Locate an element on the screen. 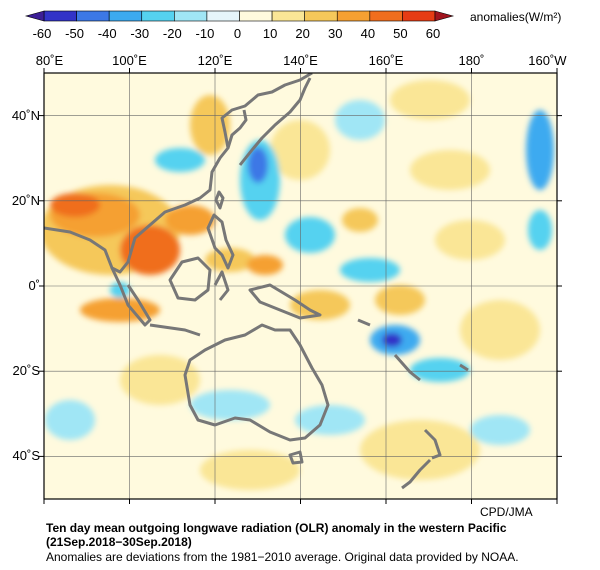 This screenshot has width=600, height=570. colorbar is located at coordinates (239, 16).